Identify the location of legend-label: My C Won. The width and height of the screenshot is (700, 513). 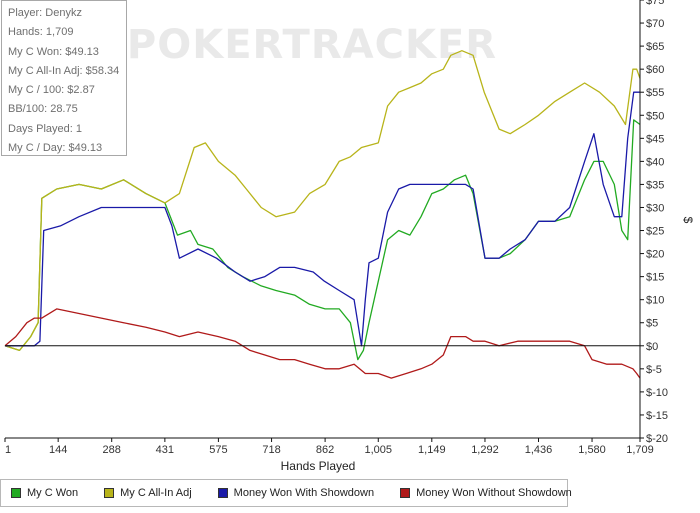
(53, 493).